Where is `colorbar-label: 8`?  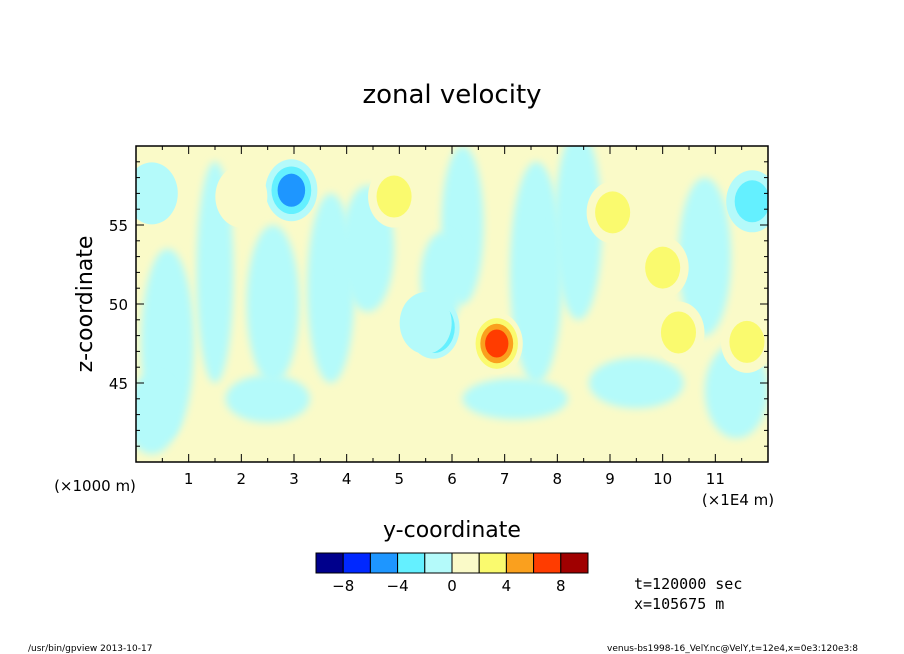
colorbar-label: 8 is located at coordinates (561, 586).